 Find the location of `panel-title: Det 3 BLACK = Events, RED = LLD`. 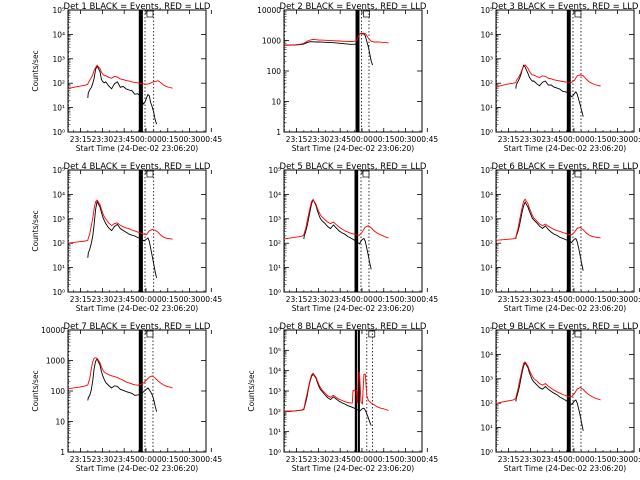

panel-title: Det 3 BLACK = Events, RED = LLD is located at coordinates (565, 7).